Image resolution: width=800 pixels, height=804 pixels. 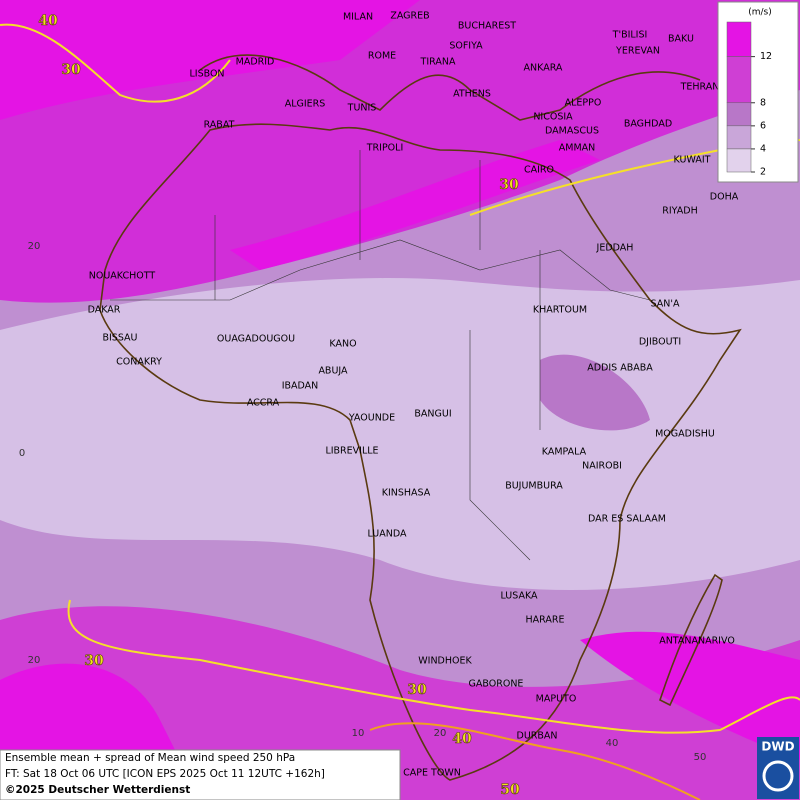 What do you see at coordinates (438, 62) in the screenshot?
I see `city-label: TIRANA` at bounding box center [438, 62].